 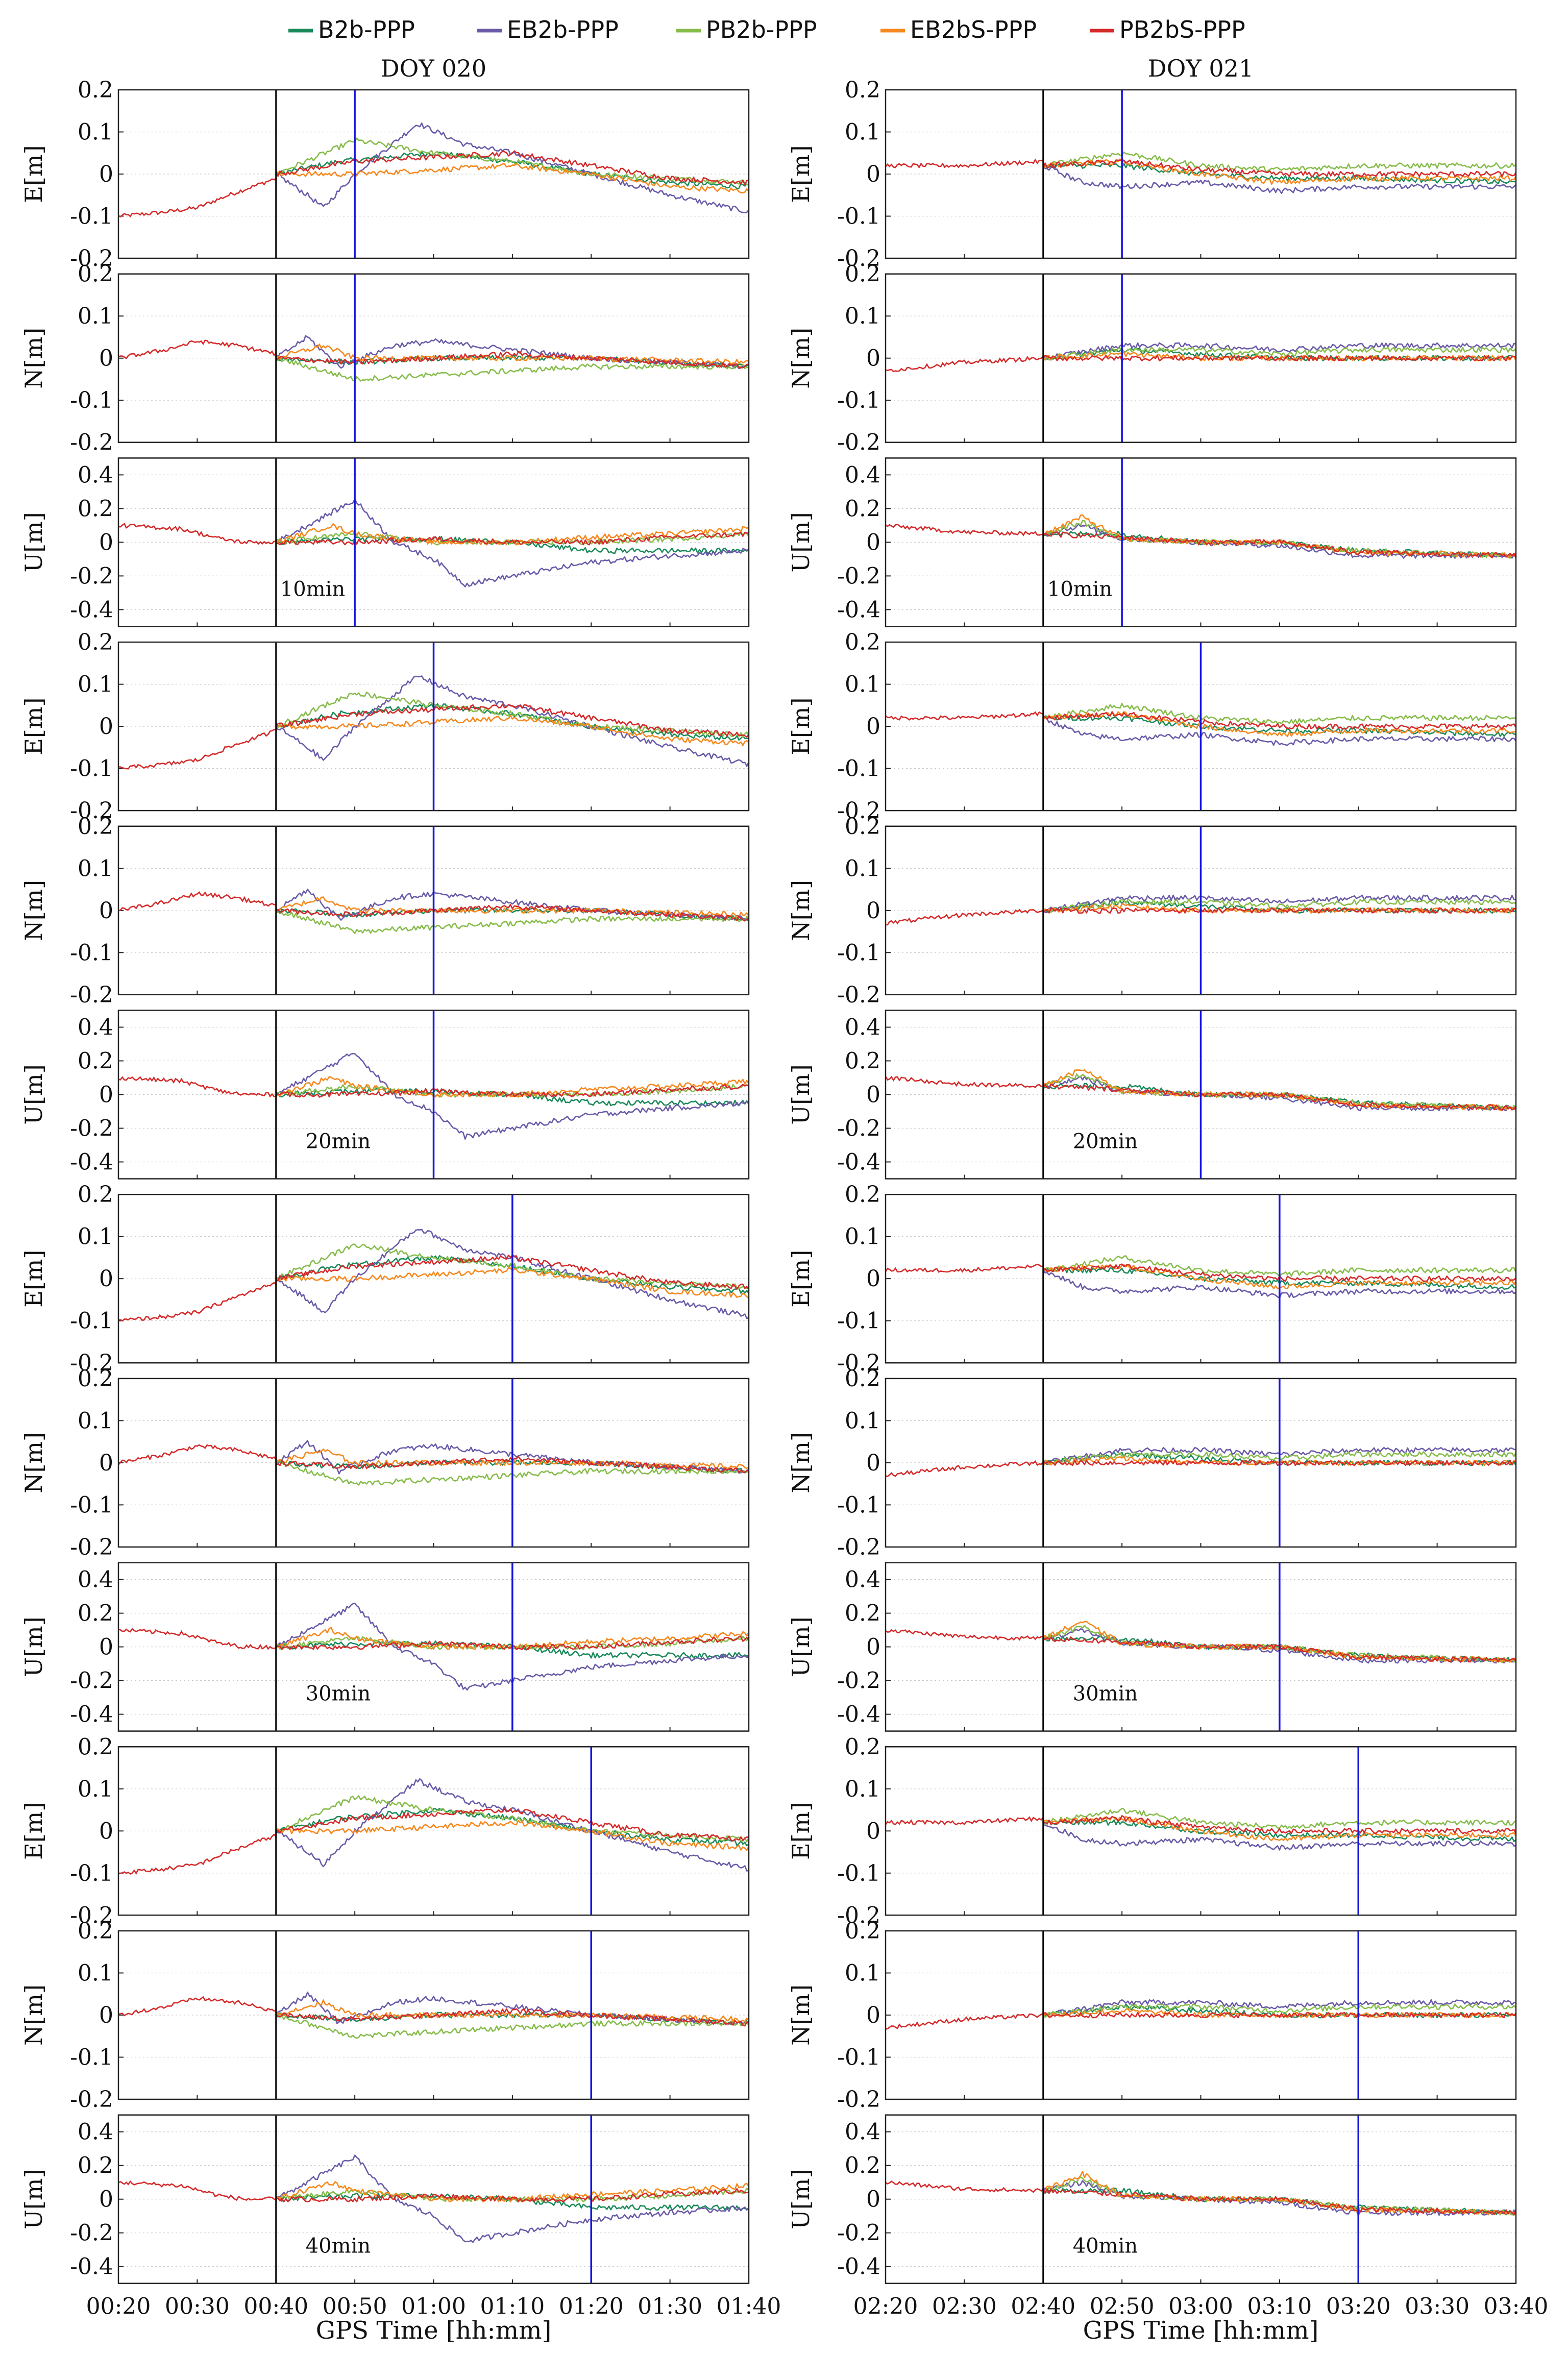 What do you see at coordinates (1122, 2307) in the screenshot?
I see `x-tick-label: 02:50` at bounding box center [1122, 2307].